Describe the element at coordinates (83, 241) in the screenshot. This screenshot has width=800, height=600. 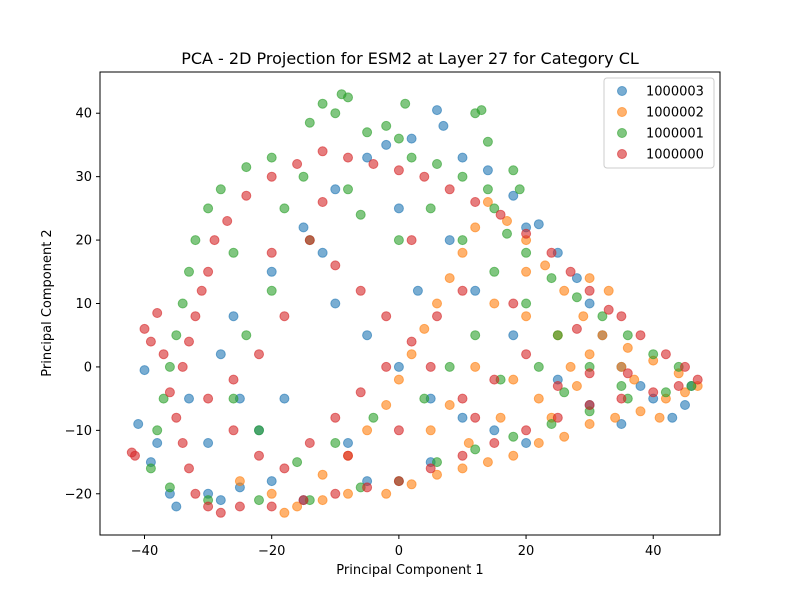
I see `y-tick-label: 20` at that location.